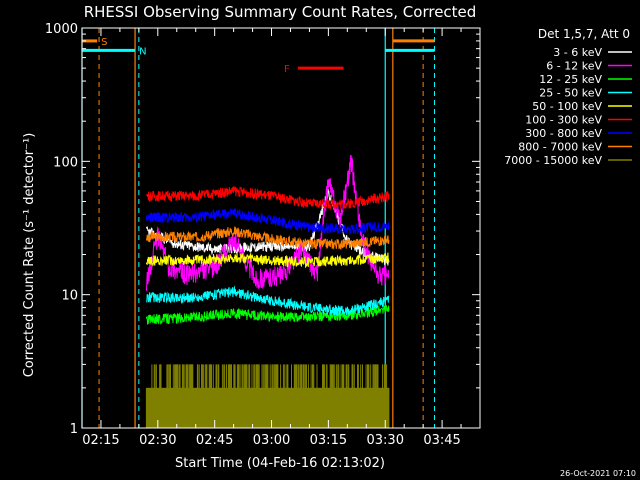 This screenshot has height=480, width=640. What do you see at coordinates (100, 440) in the screenshot?
I see `x-tick-label: 02:15` at bounding box center [100, 440].